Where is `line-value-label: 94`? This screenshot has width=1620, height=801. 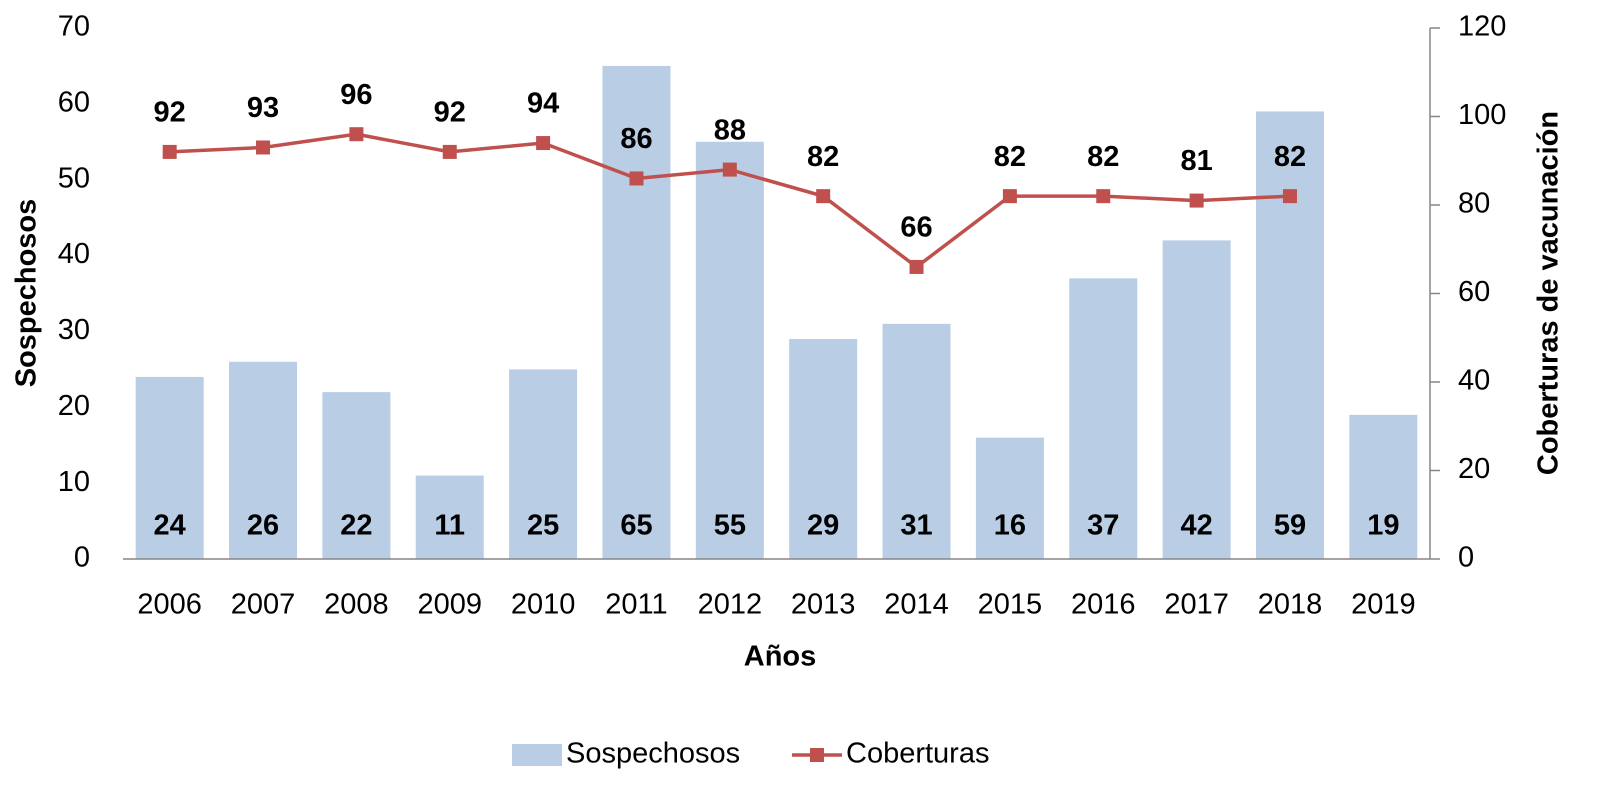
line-value-label: 94 is located at coordinates (543, 104).